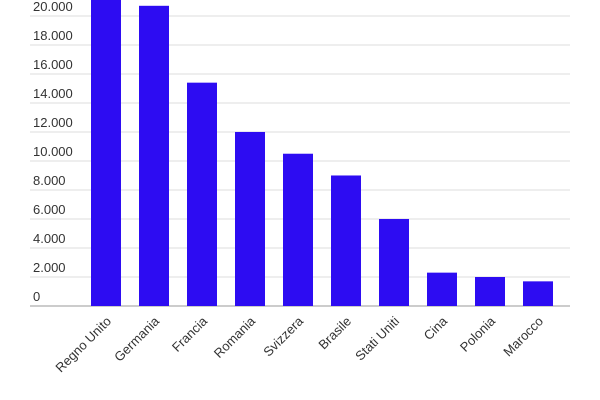  I want to click on x-tick-label: Regno Unito, so click(83, 345).